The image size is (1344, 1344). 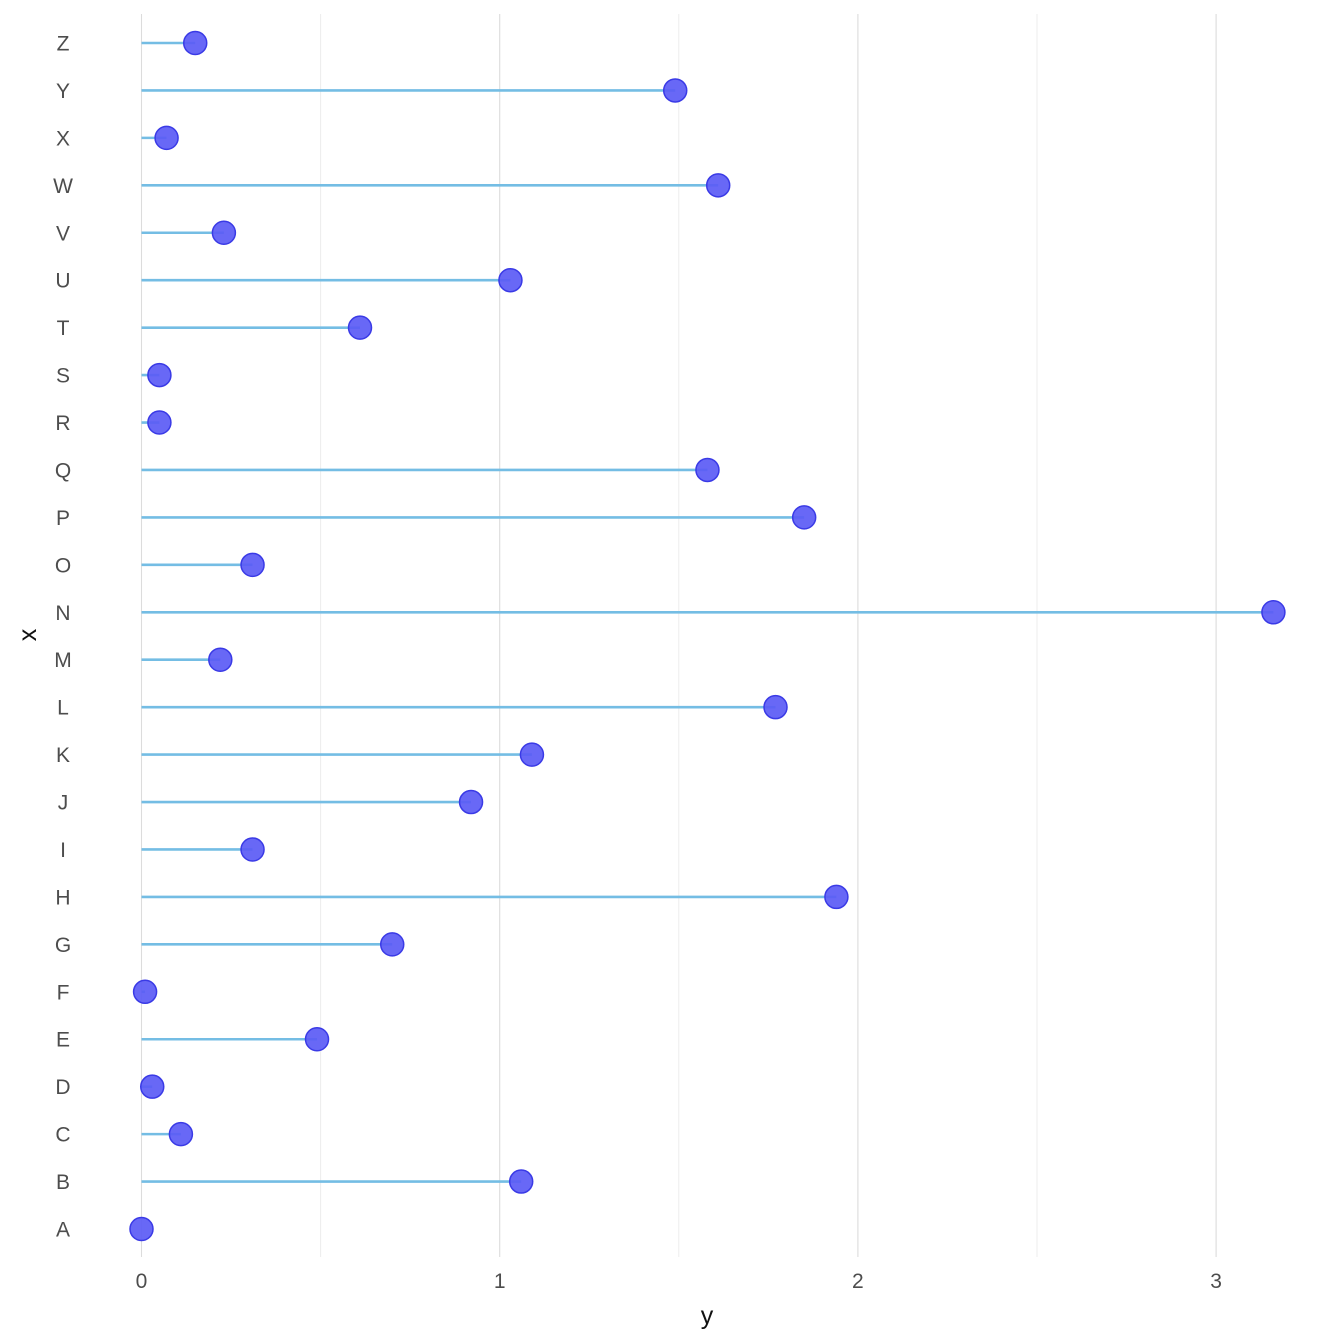 What do you see at coordinates (62, 1087) in the screenshot?
I see `y-tick-label: D` at bounding box center [62, 1087].